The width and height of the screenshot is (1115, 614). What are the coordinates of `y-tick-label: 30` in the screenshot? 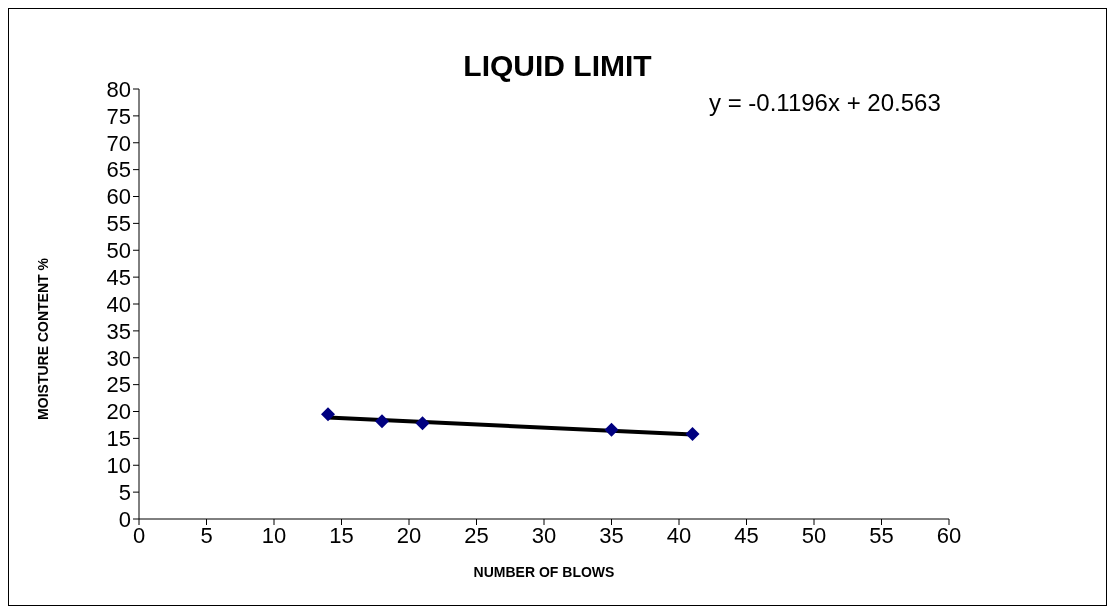 It's located at (118, 358).